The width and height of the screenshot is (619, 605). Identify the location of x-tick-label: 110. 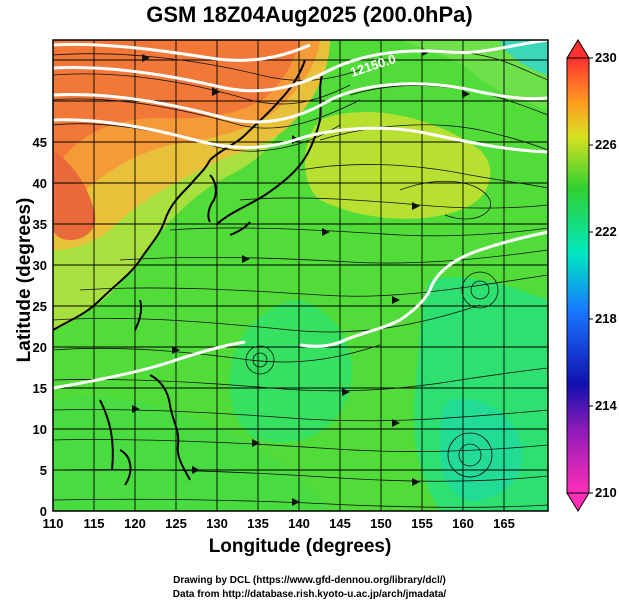
(53, 523).